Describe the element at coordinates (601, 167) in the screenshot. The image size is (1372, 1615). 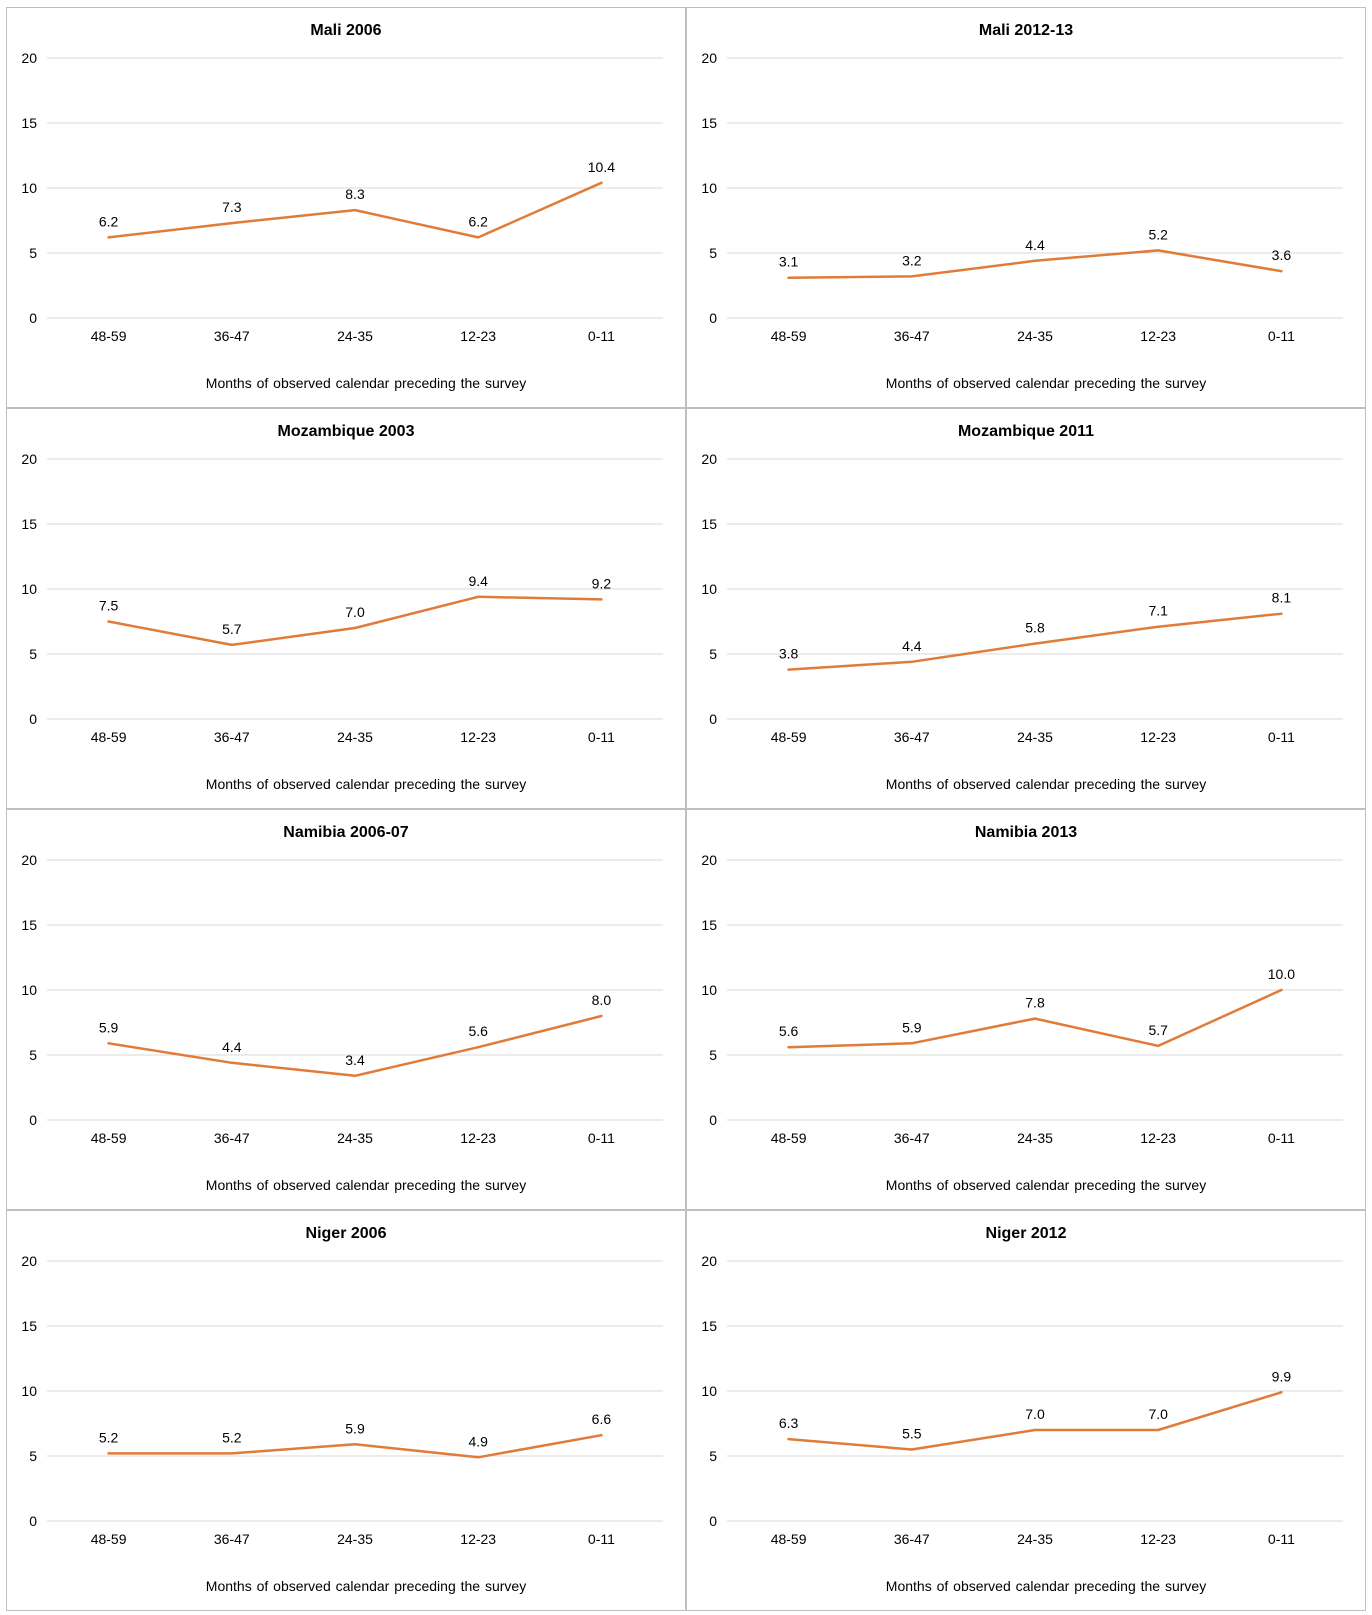
I see `data-label: 10.4` at that location.